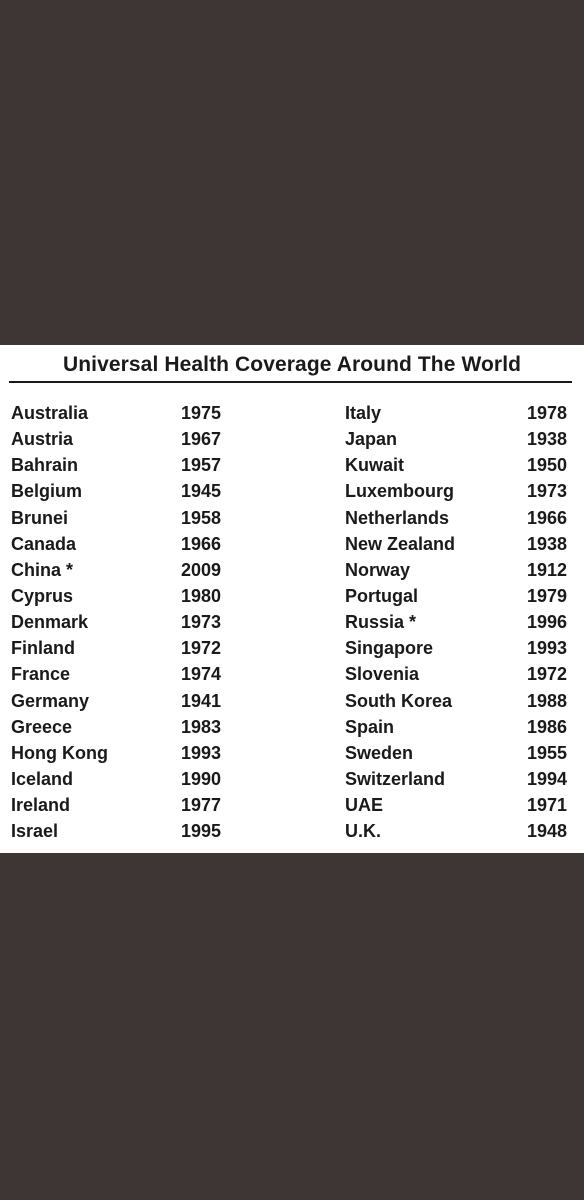 The image size is (584, 1200). I want to click on title-underline, so click(290, 382).